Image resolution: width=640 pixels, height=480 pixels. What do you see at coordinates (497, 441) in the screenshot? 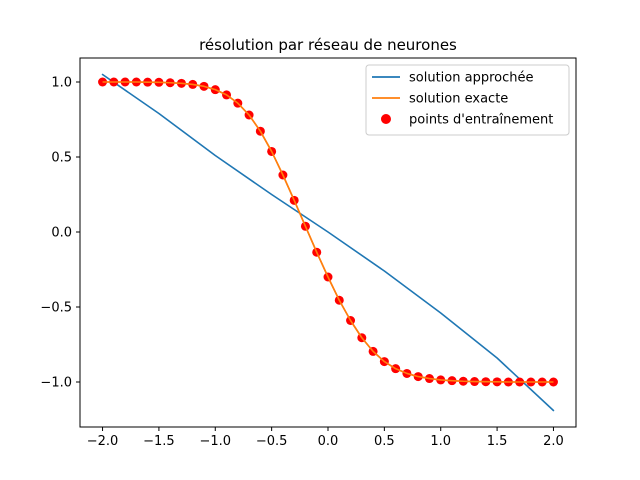
I see `x-tick-label: 1.5` at bounding box center [497, 441].